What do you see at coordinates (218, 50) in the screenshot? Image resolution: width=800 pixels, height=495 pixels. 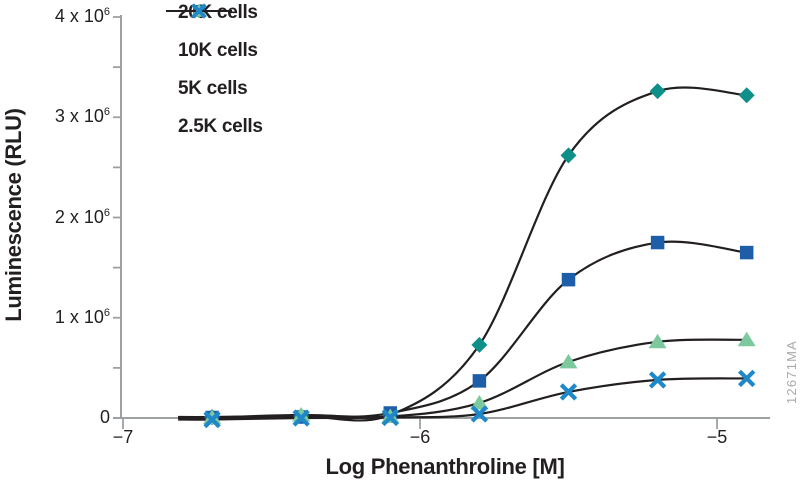 I see `legend-label: 10K cells` at bounding box center [218, 50].